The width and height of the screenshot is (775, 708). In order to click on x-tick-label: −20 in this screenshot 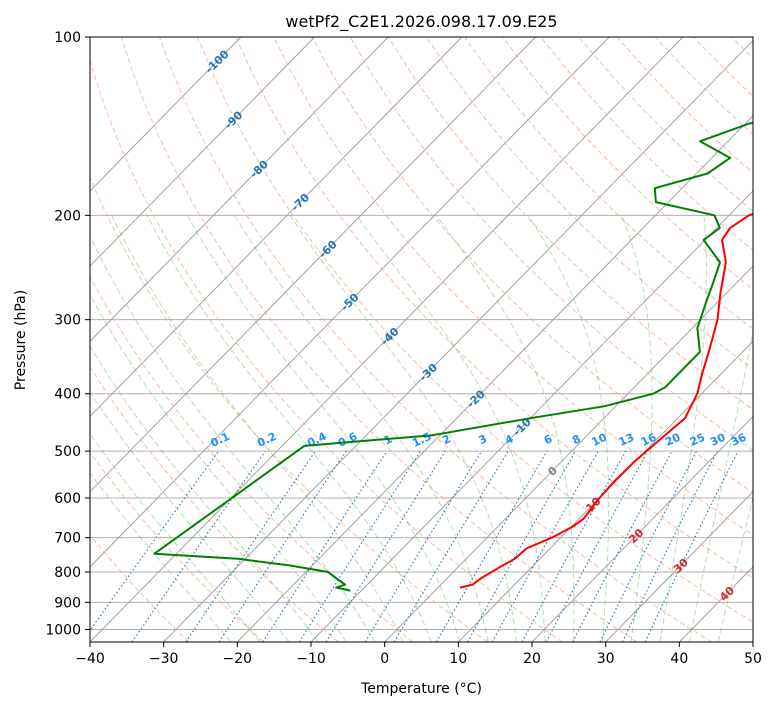, I will do `click(238, 659)`.